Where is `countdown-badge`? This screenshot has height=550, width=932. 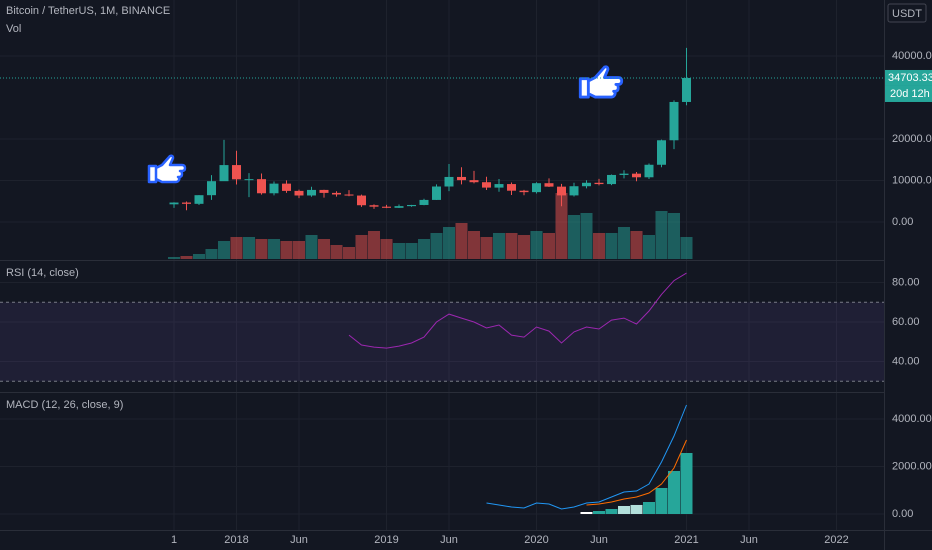 countdown-badge is located at coordinates (908, 93).